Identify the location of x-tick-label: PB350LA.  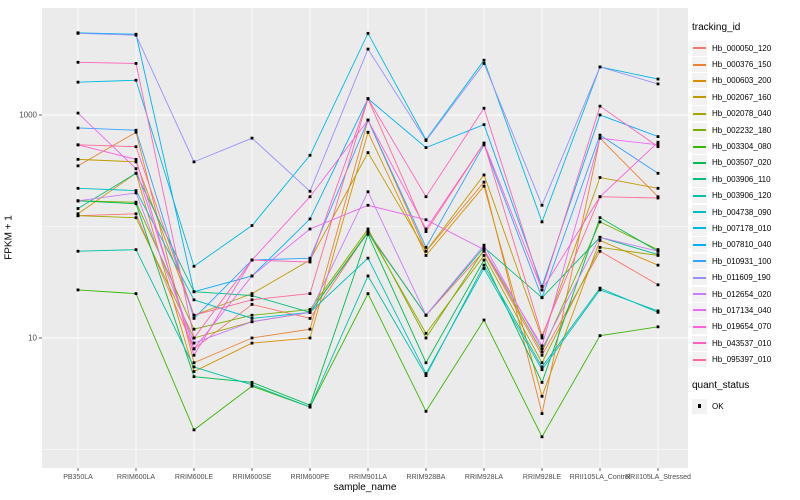
(78, 477).